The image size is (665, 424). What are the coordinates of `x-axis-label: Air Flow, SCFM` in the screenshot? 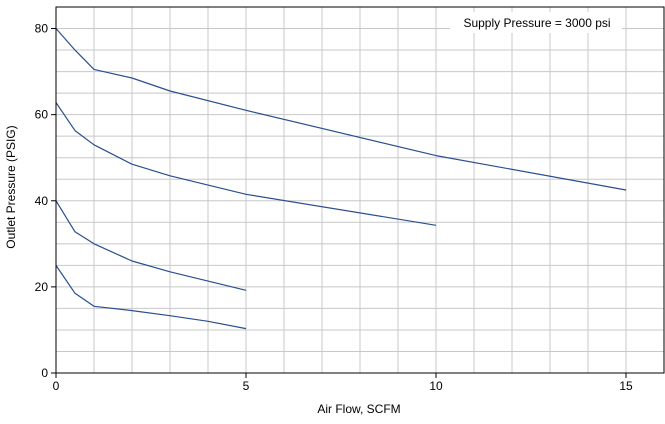 It's located at (358, 409).